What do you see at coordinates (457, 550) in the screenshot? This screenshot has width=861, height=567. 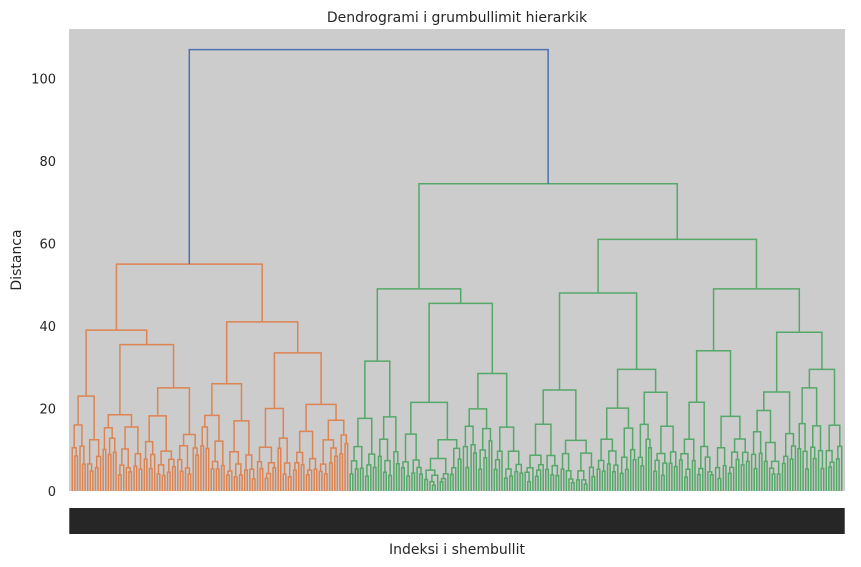 I see `x-axis-label: Indeksi i shembullit` at bounding box center [457, 550].